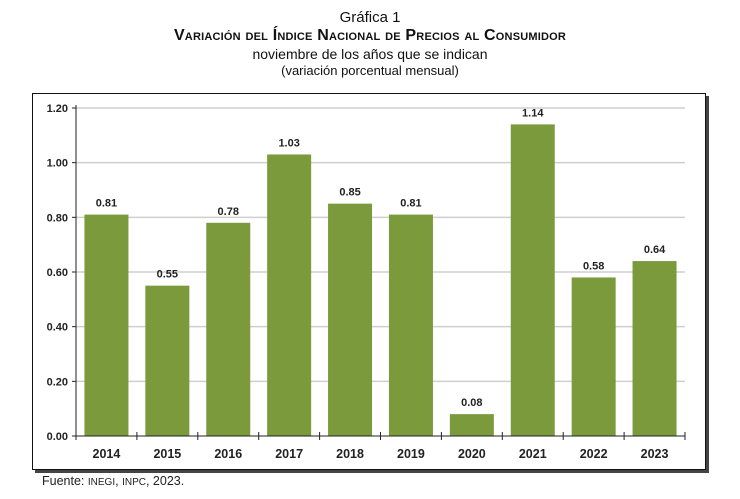 The width and height of the screenshot is (740, 499). I want to click on bar-2023, so click(654, 348).